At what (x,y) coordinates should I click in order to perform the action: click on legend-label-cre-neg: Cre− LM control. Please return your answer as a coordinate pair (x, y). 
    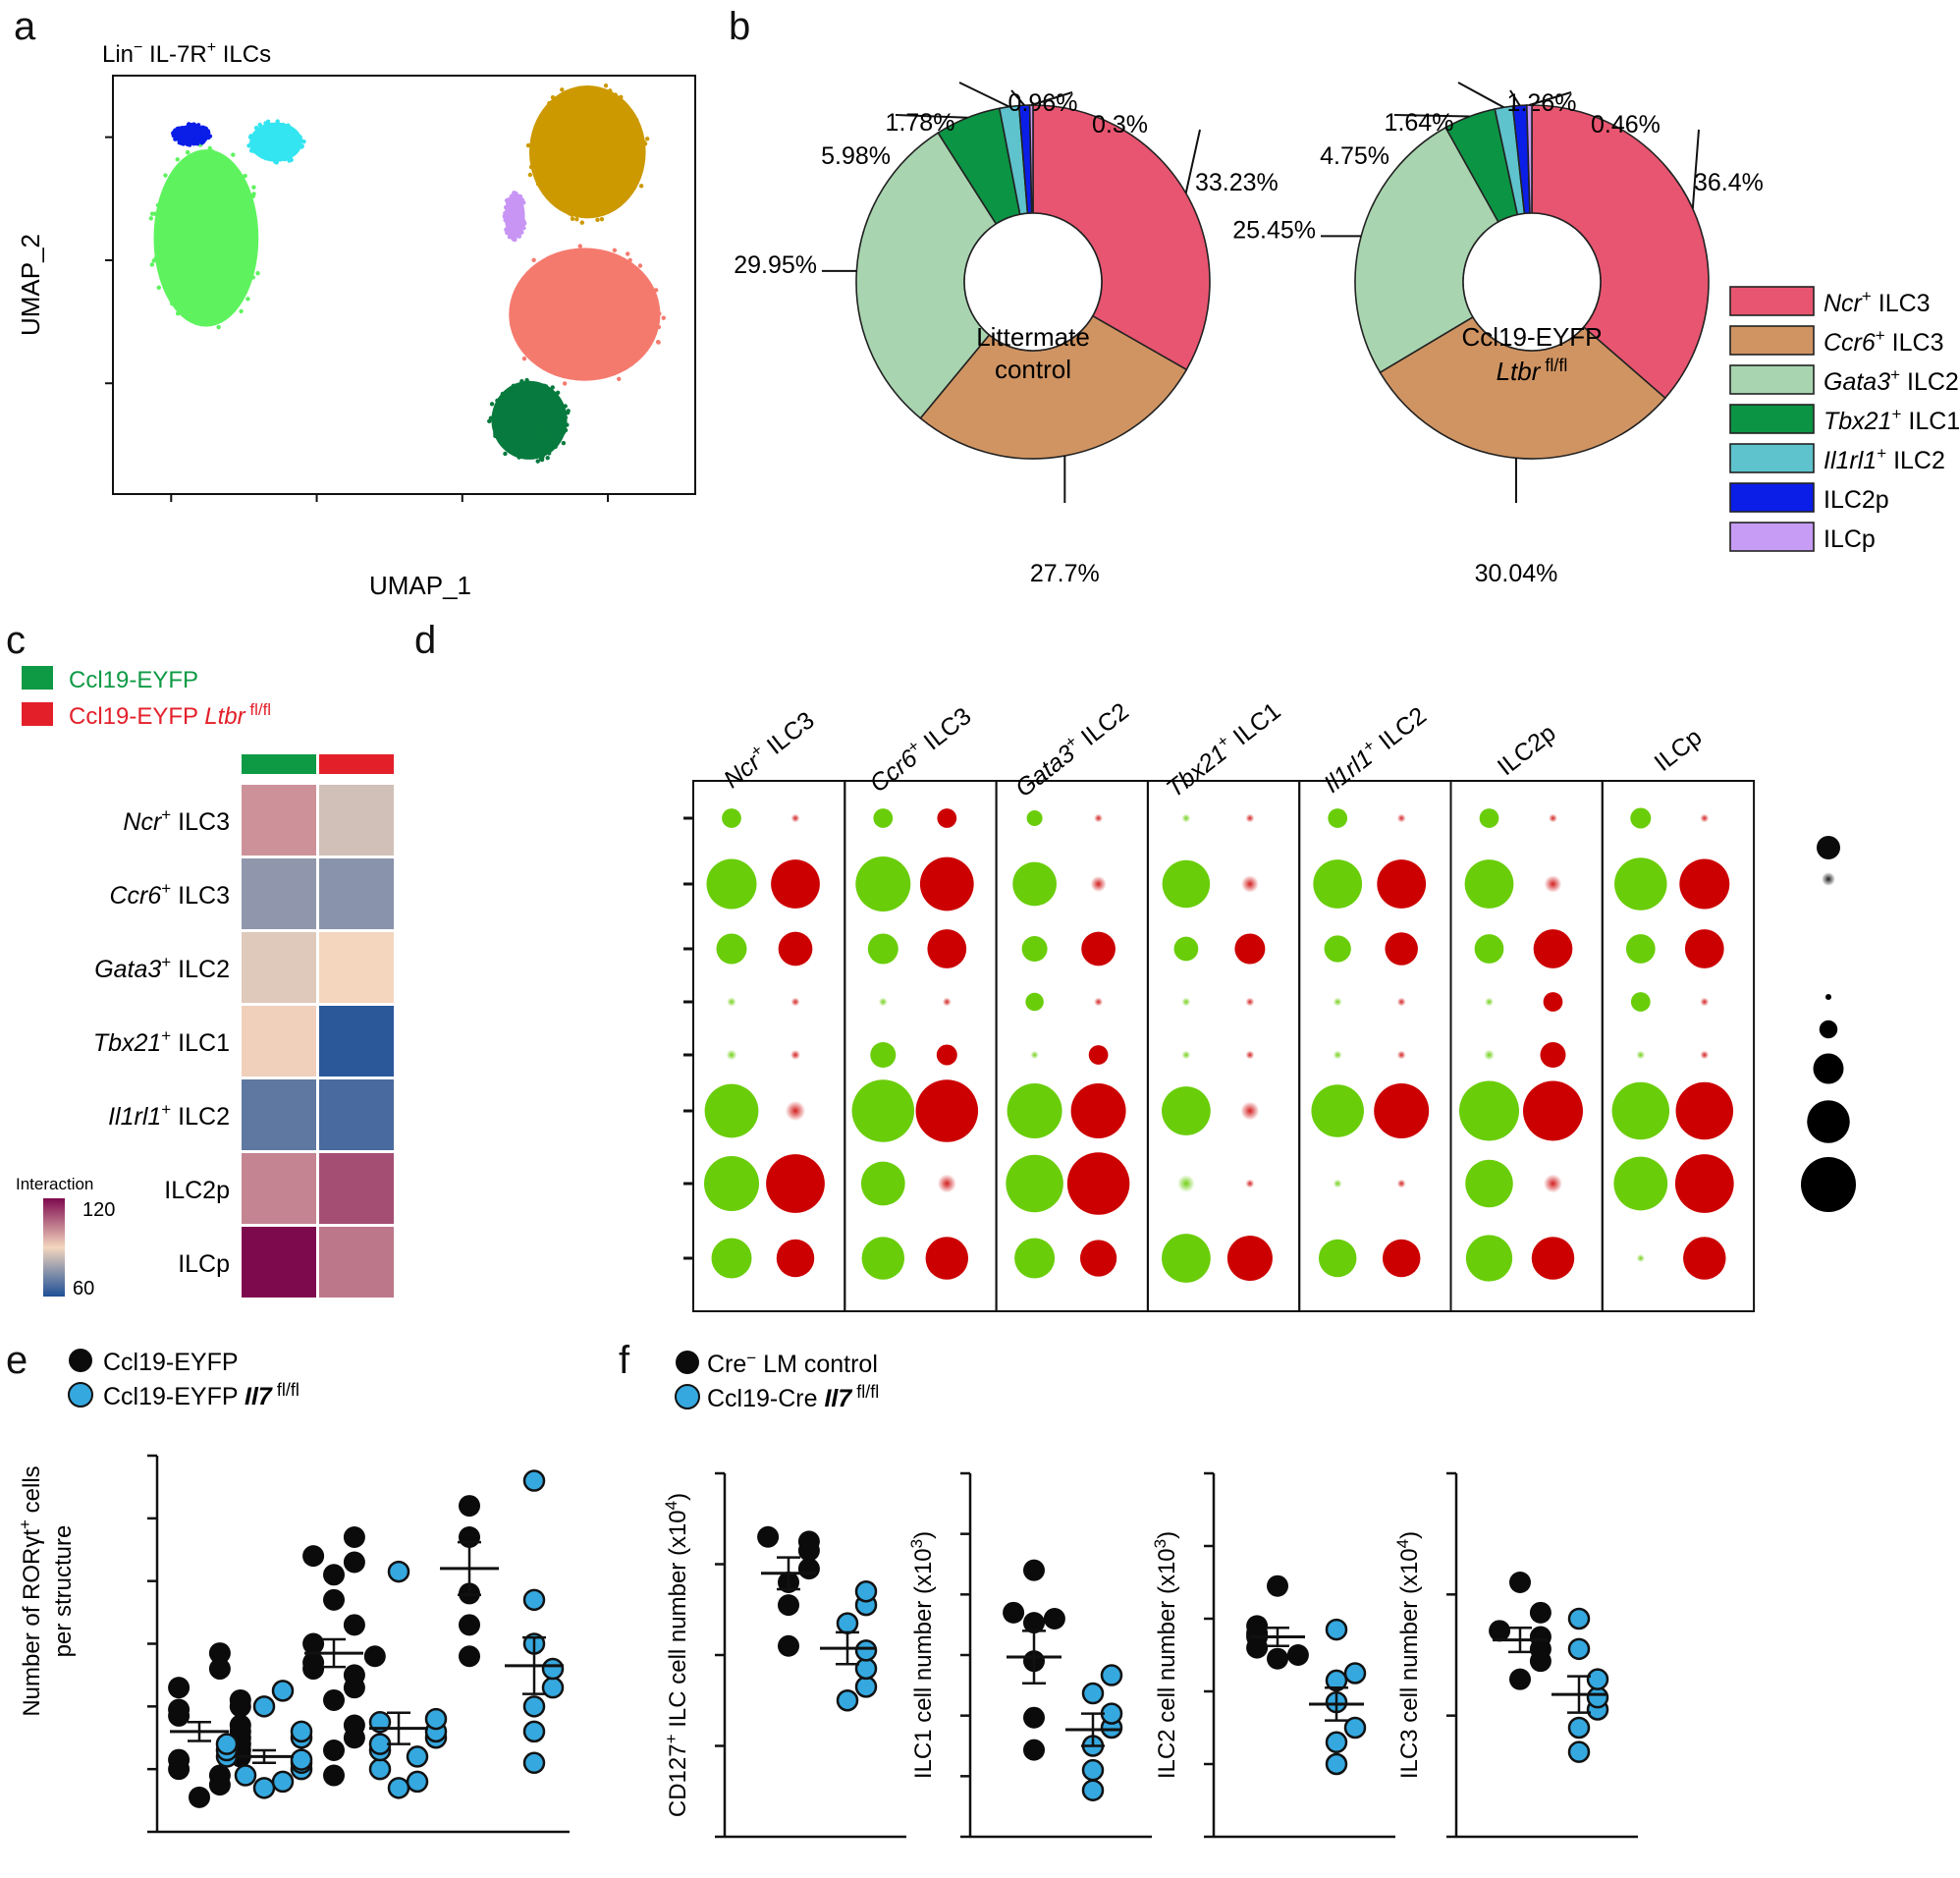
    Looking at the image, I should click on (792, 1363).